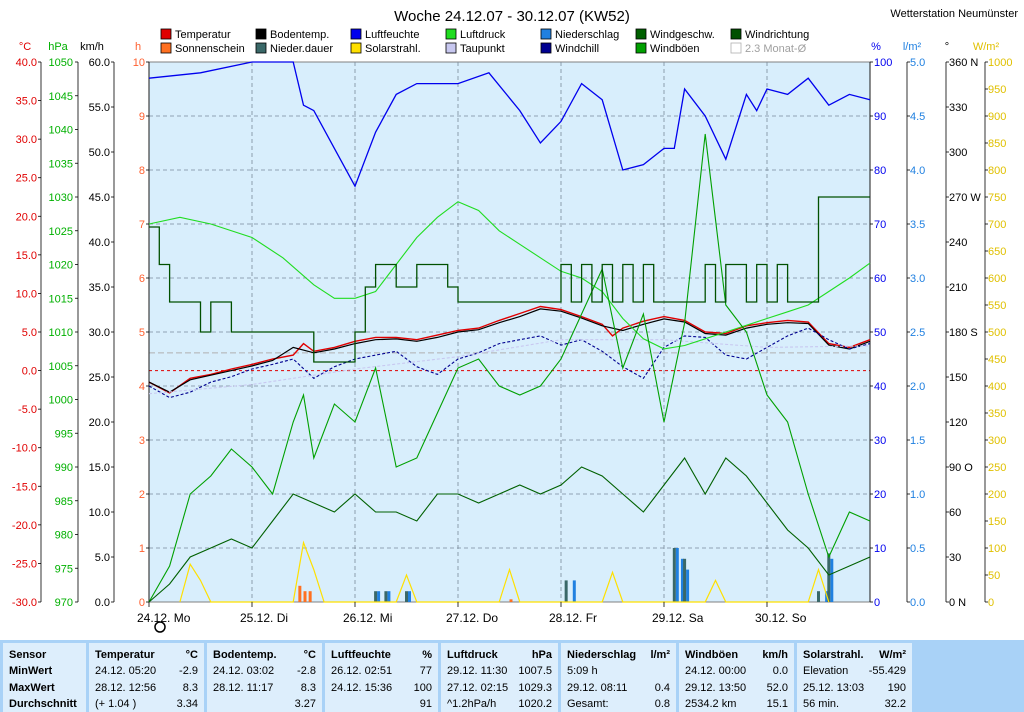 Image resolution: width=1024 pixels, height=712 pixels. What do you see at coordinates (308, 687) in the screenshot?
I see `stats-value: 8.3` at bounding box center [308, 687].